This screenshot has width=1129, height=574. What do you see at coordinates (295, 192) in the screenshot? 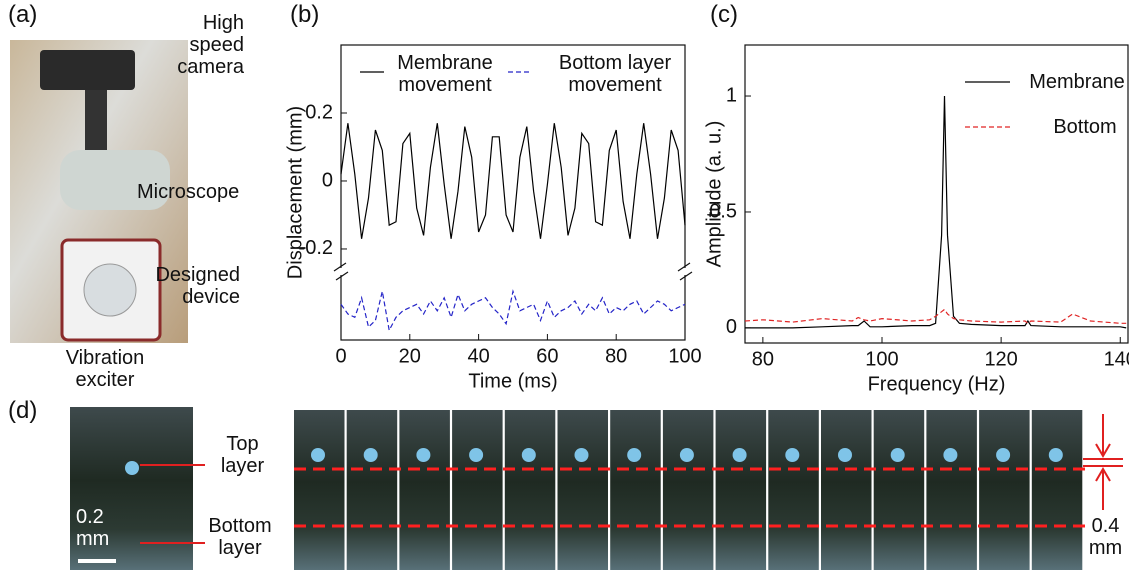
I see `y-axis-label: Displacement (mm)` at bounding box center [295, 192].